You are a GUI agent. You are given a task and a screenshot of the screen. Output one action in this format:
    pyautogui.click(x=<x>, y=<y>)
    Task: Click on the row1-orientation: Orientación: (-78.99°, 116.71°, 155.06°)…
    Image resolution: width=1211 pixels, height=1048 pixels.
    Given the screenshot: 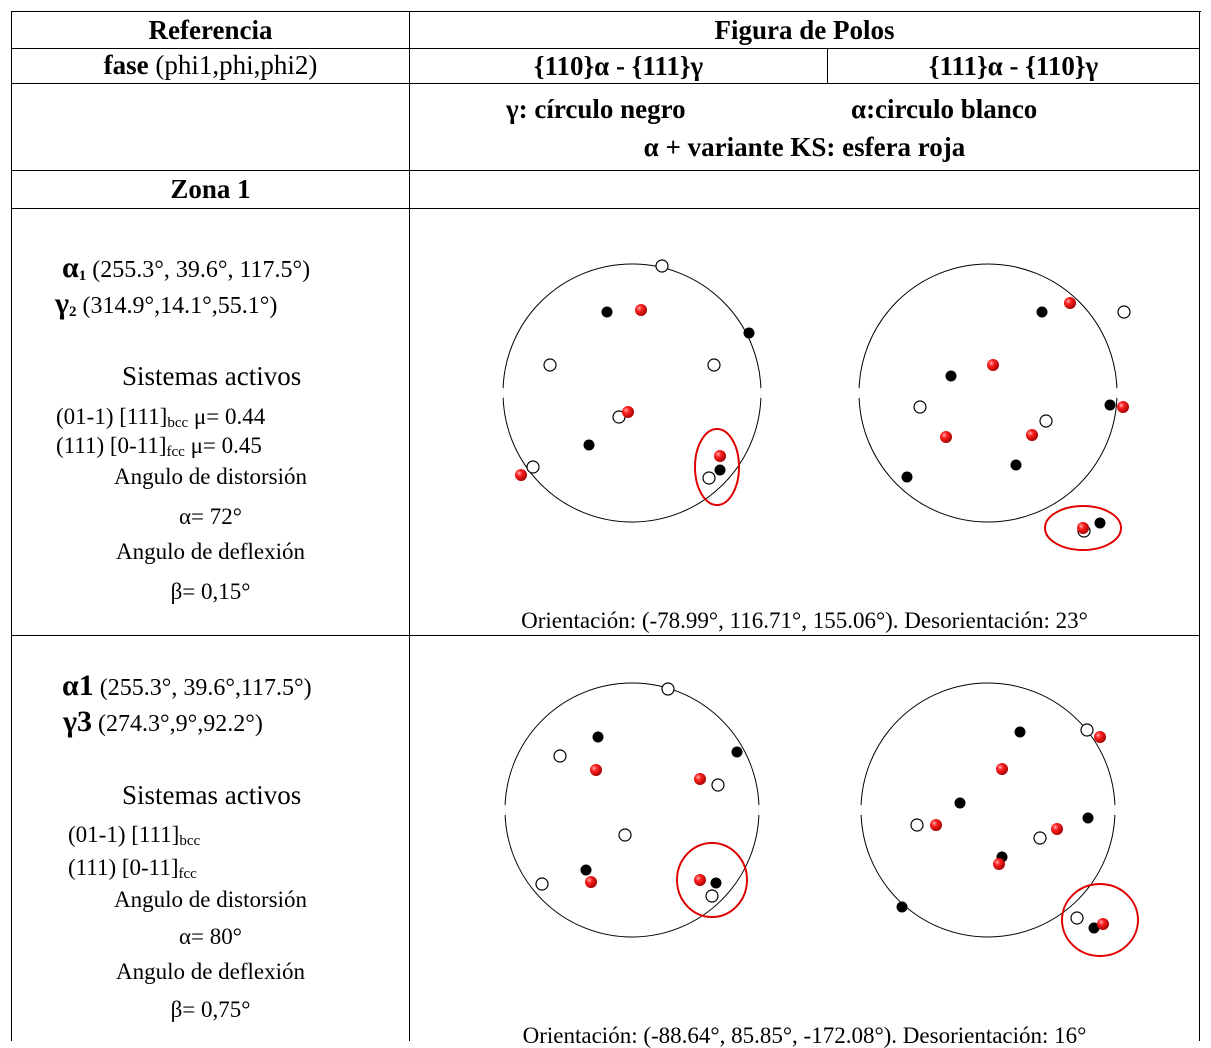 What is the action you would take?
    pyautogui.click(x=804, y=620)
    